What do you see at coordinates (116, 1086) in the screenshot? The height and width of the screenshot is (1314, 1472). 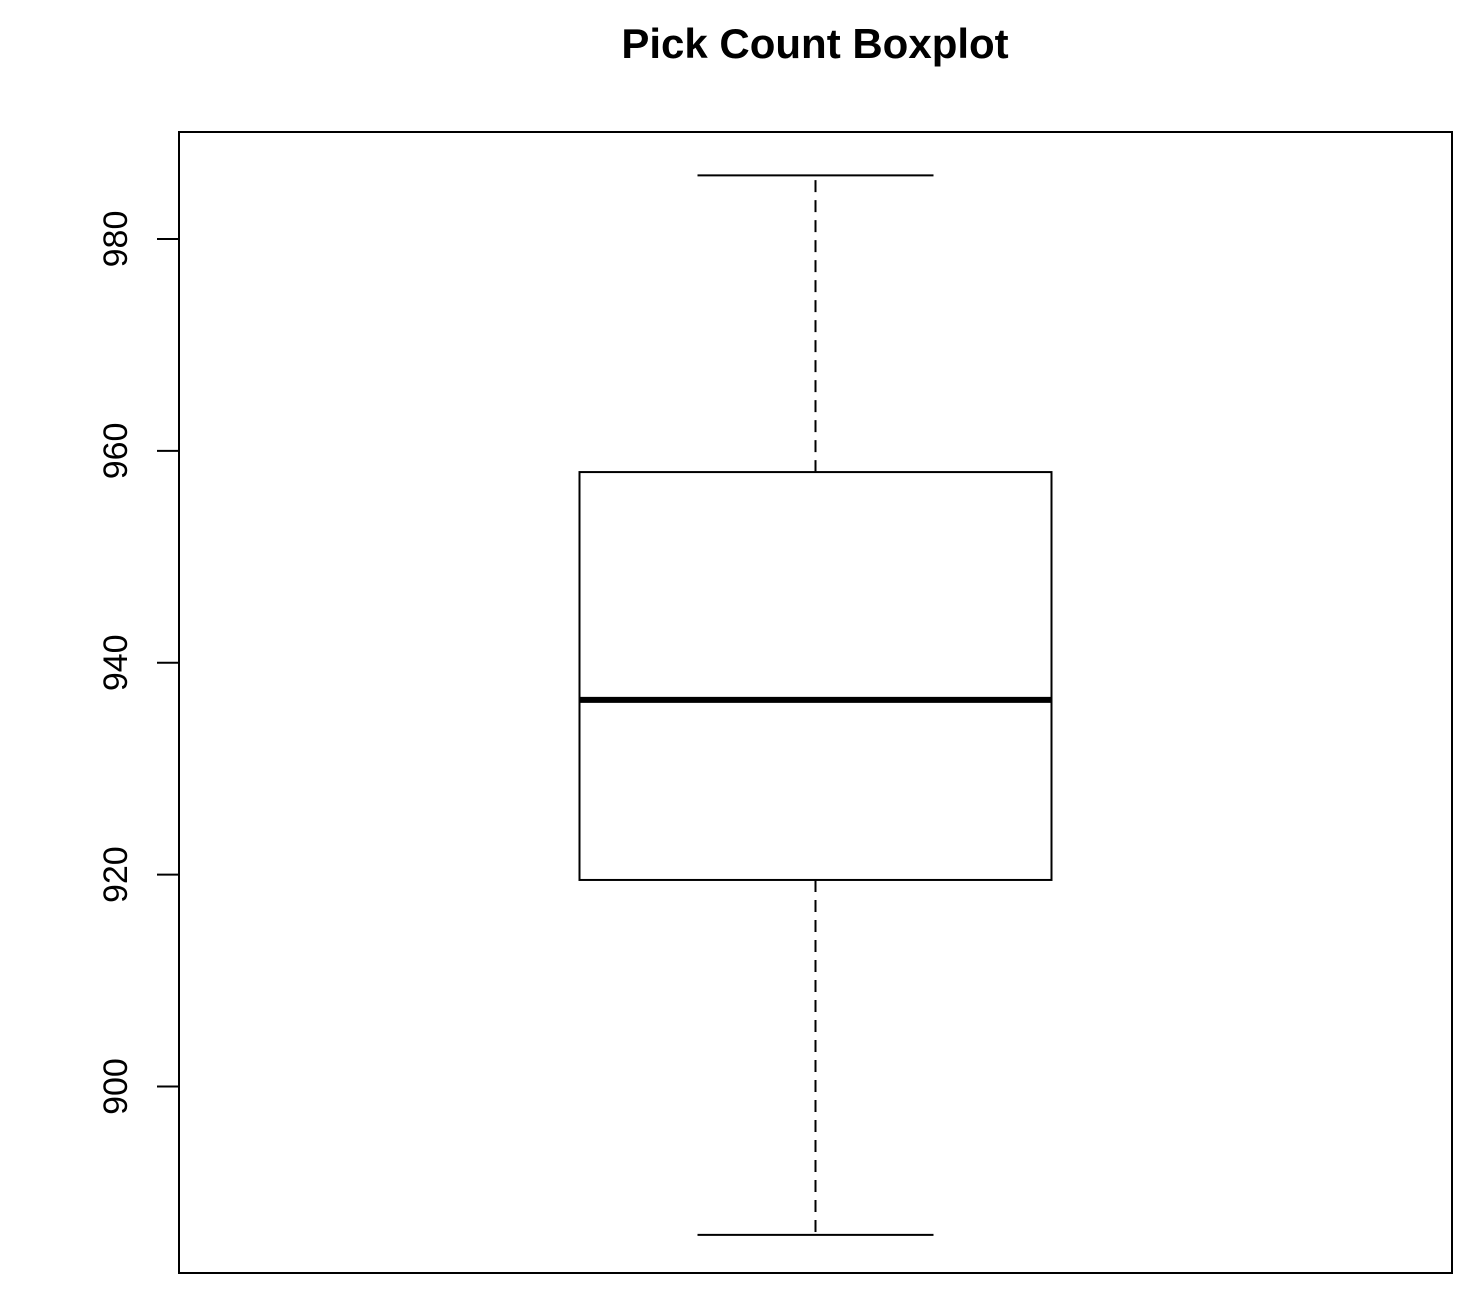 I see `y-tick-label: 900` at bounding box center [116, 1086].